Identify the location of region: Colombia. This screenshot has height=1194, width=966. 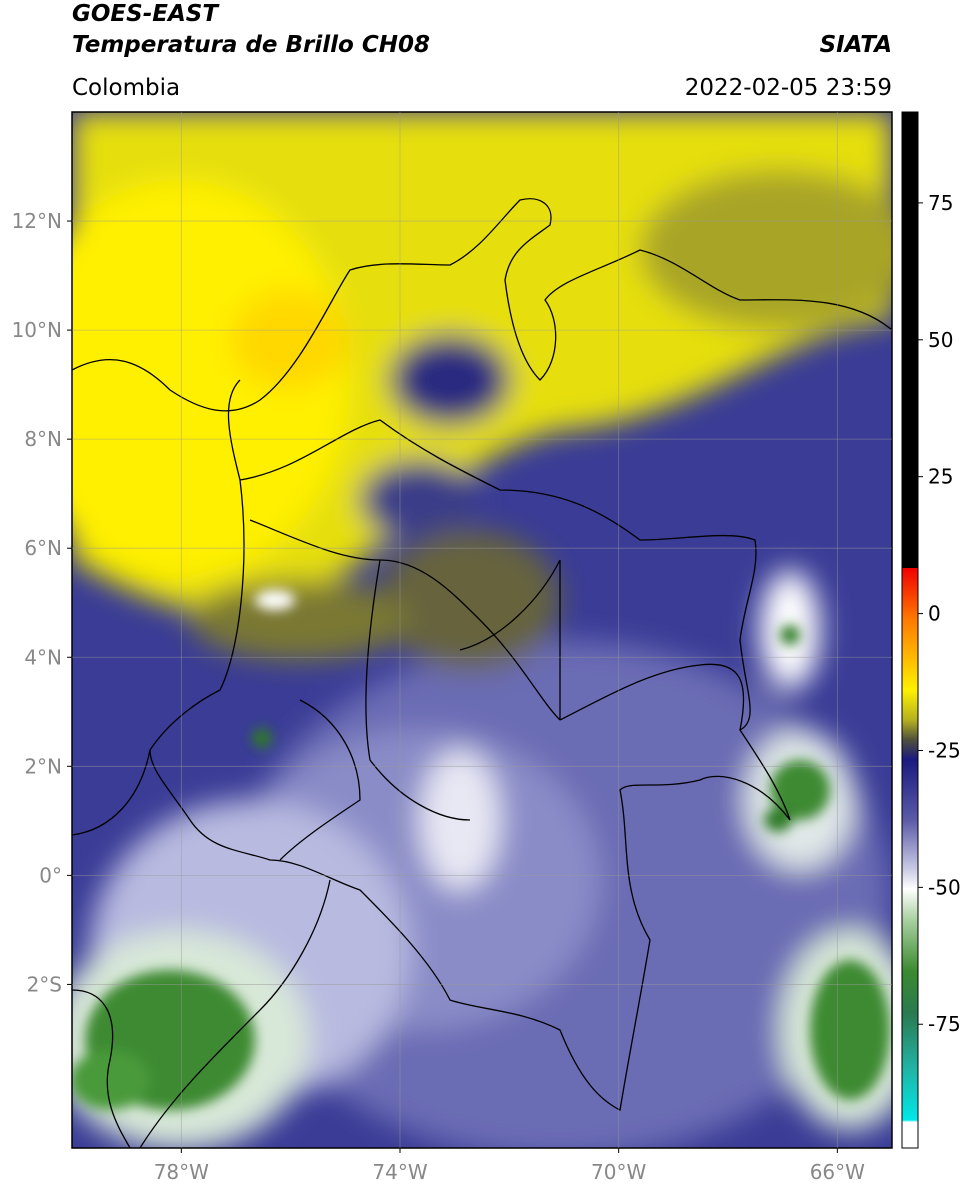
(126, 88).